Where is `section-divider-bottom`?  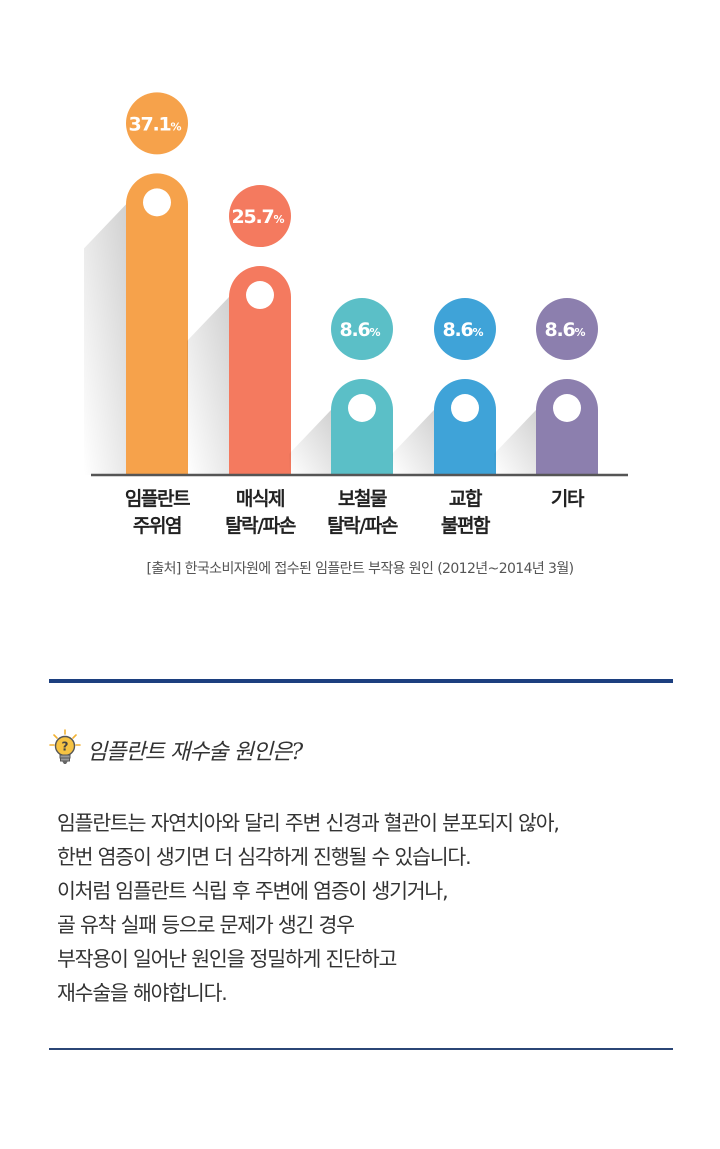 section-divider-bottom is located at coordinates (361, 1049).